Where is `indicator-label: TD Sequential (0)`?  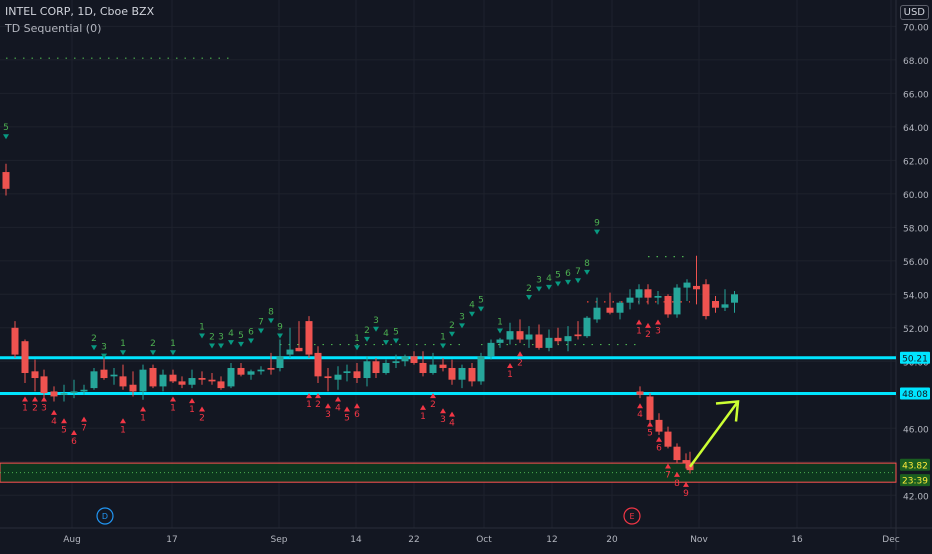 indicator-label: TD Sequential (0) is located at coordinates (53, 28).